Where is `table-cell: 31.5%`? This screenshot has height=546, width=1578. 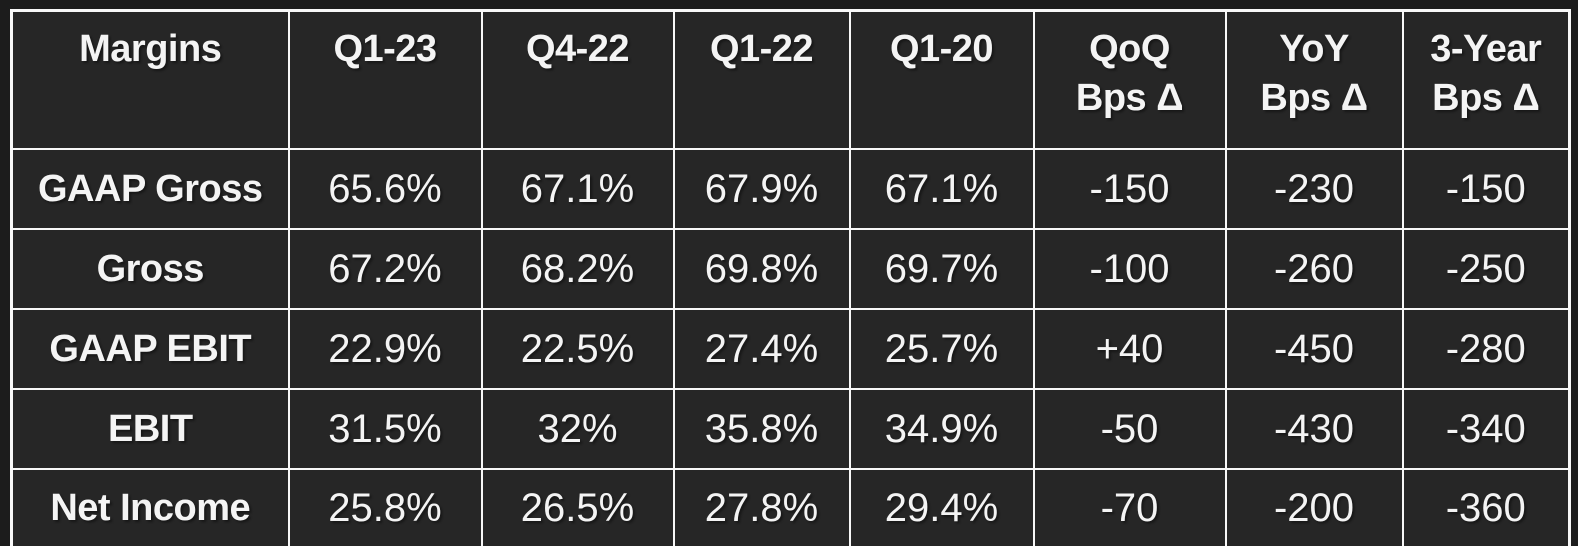 table-cell: 31.5% is located at coordinates (385, 429).